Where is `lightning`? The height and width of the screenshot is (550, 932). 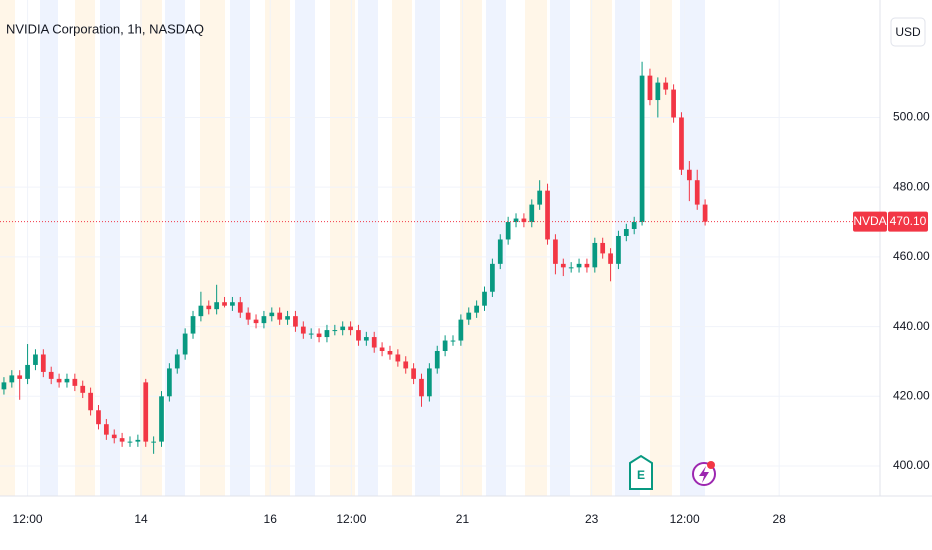 lightning is located at coordinates (704, 474).